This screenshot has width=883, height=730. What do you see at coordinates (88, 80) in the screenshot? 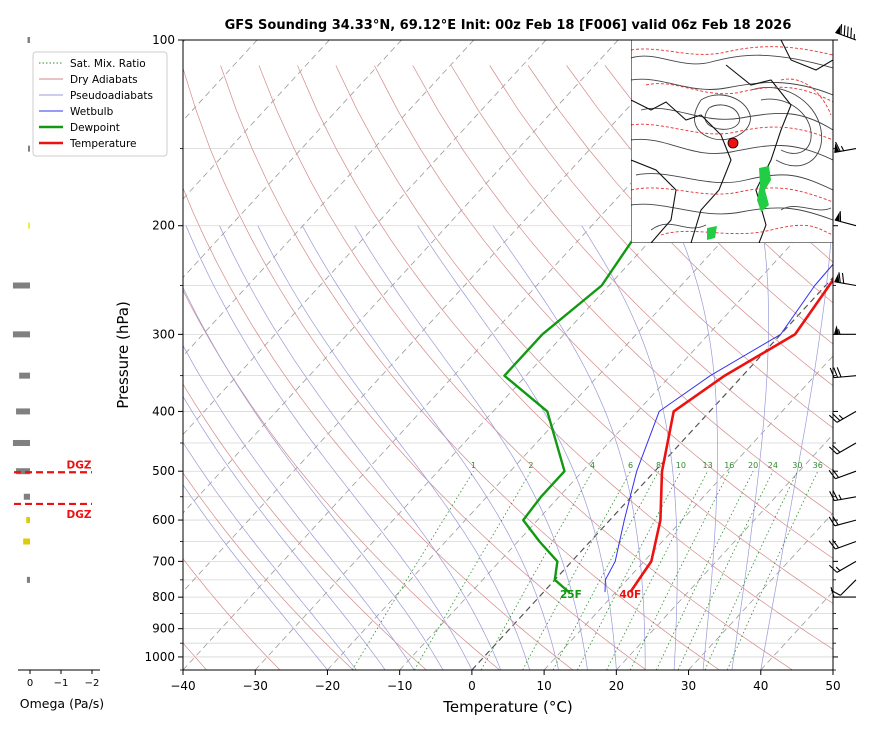
I see `legend-item-dry-adiabats: Dry Adiabats` at bounding box center [88, 80].